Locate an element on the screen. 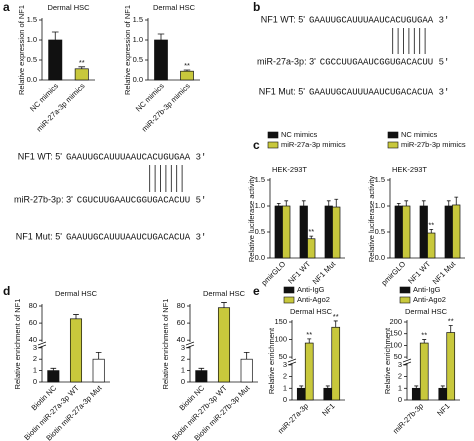  legend-label: miR-27a-3p mimics is located at coordinates (313, 144).